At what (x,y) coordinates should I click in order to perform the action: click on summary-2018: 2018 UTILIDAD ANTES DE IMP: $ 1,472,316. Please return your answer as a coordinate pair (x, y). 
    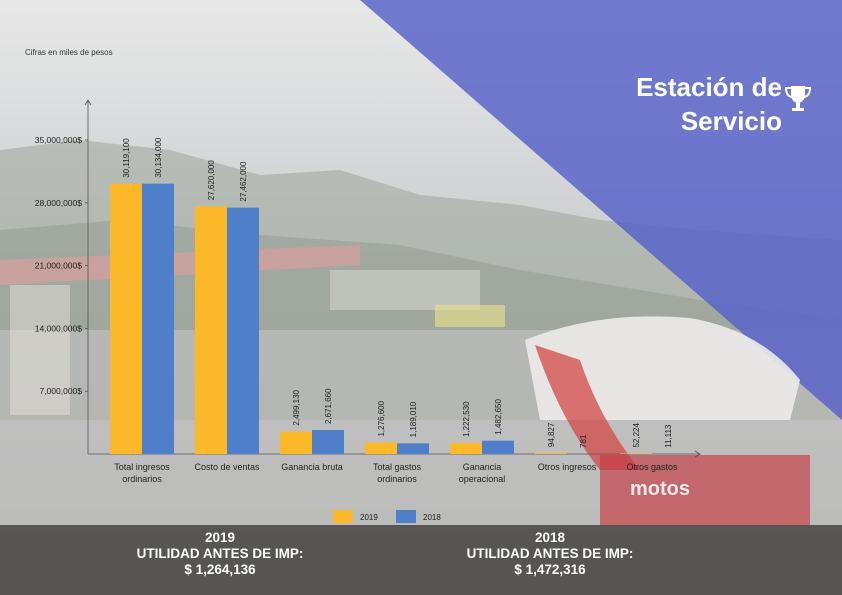
    Looking at the image, I should click on (550, 554).